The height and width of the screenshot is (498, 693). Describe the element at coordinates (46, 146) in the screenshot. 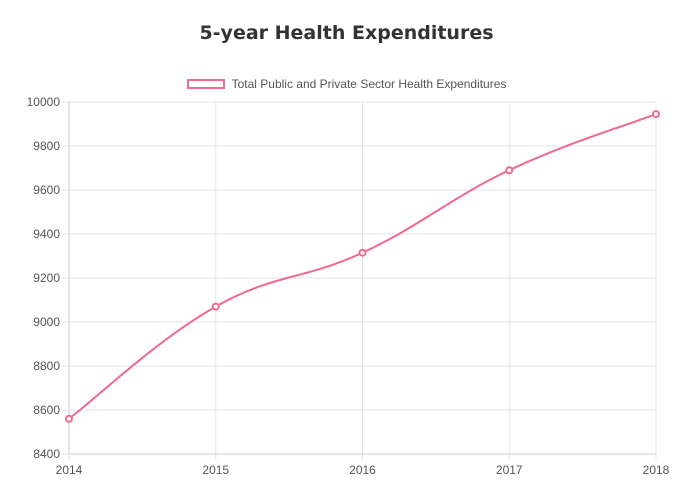

I see `y-tick-label: 9800` at that location.